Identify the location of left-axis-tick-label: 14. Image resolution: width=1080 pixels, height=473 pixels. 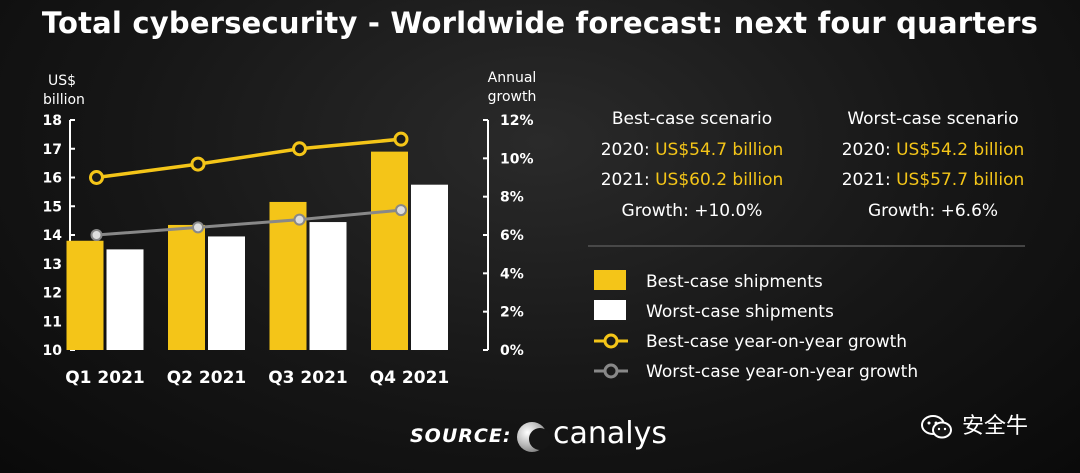
(53, 236).